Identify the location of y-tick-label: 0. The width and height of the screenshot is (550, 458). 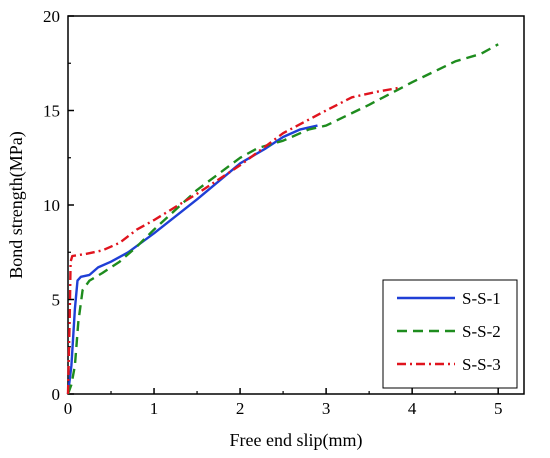
(56, 394).